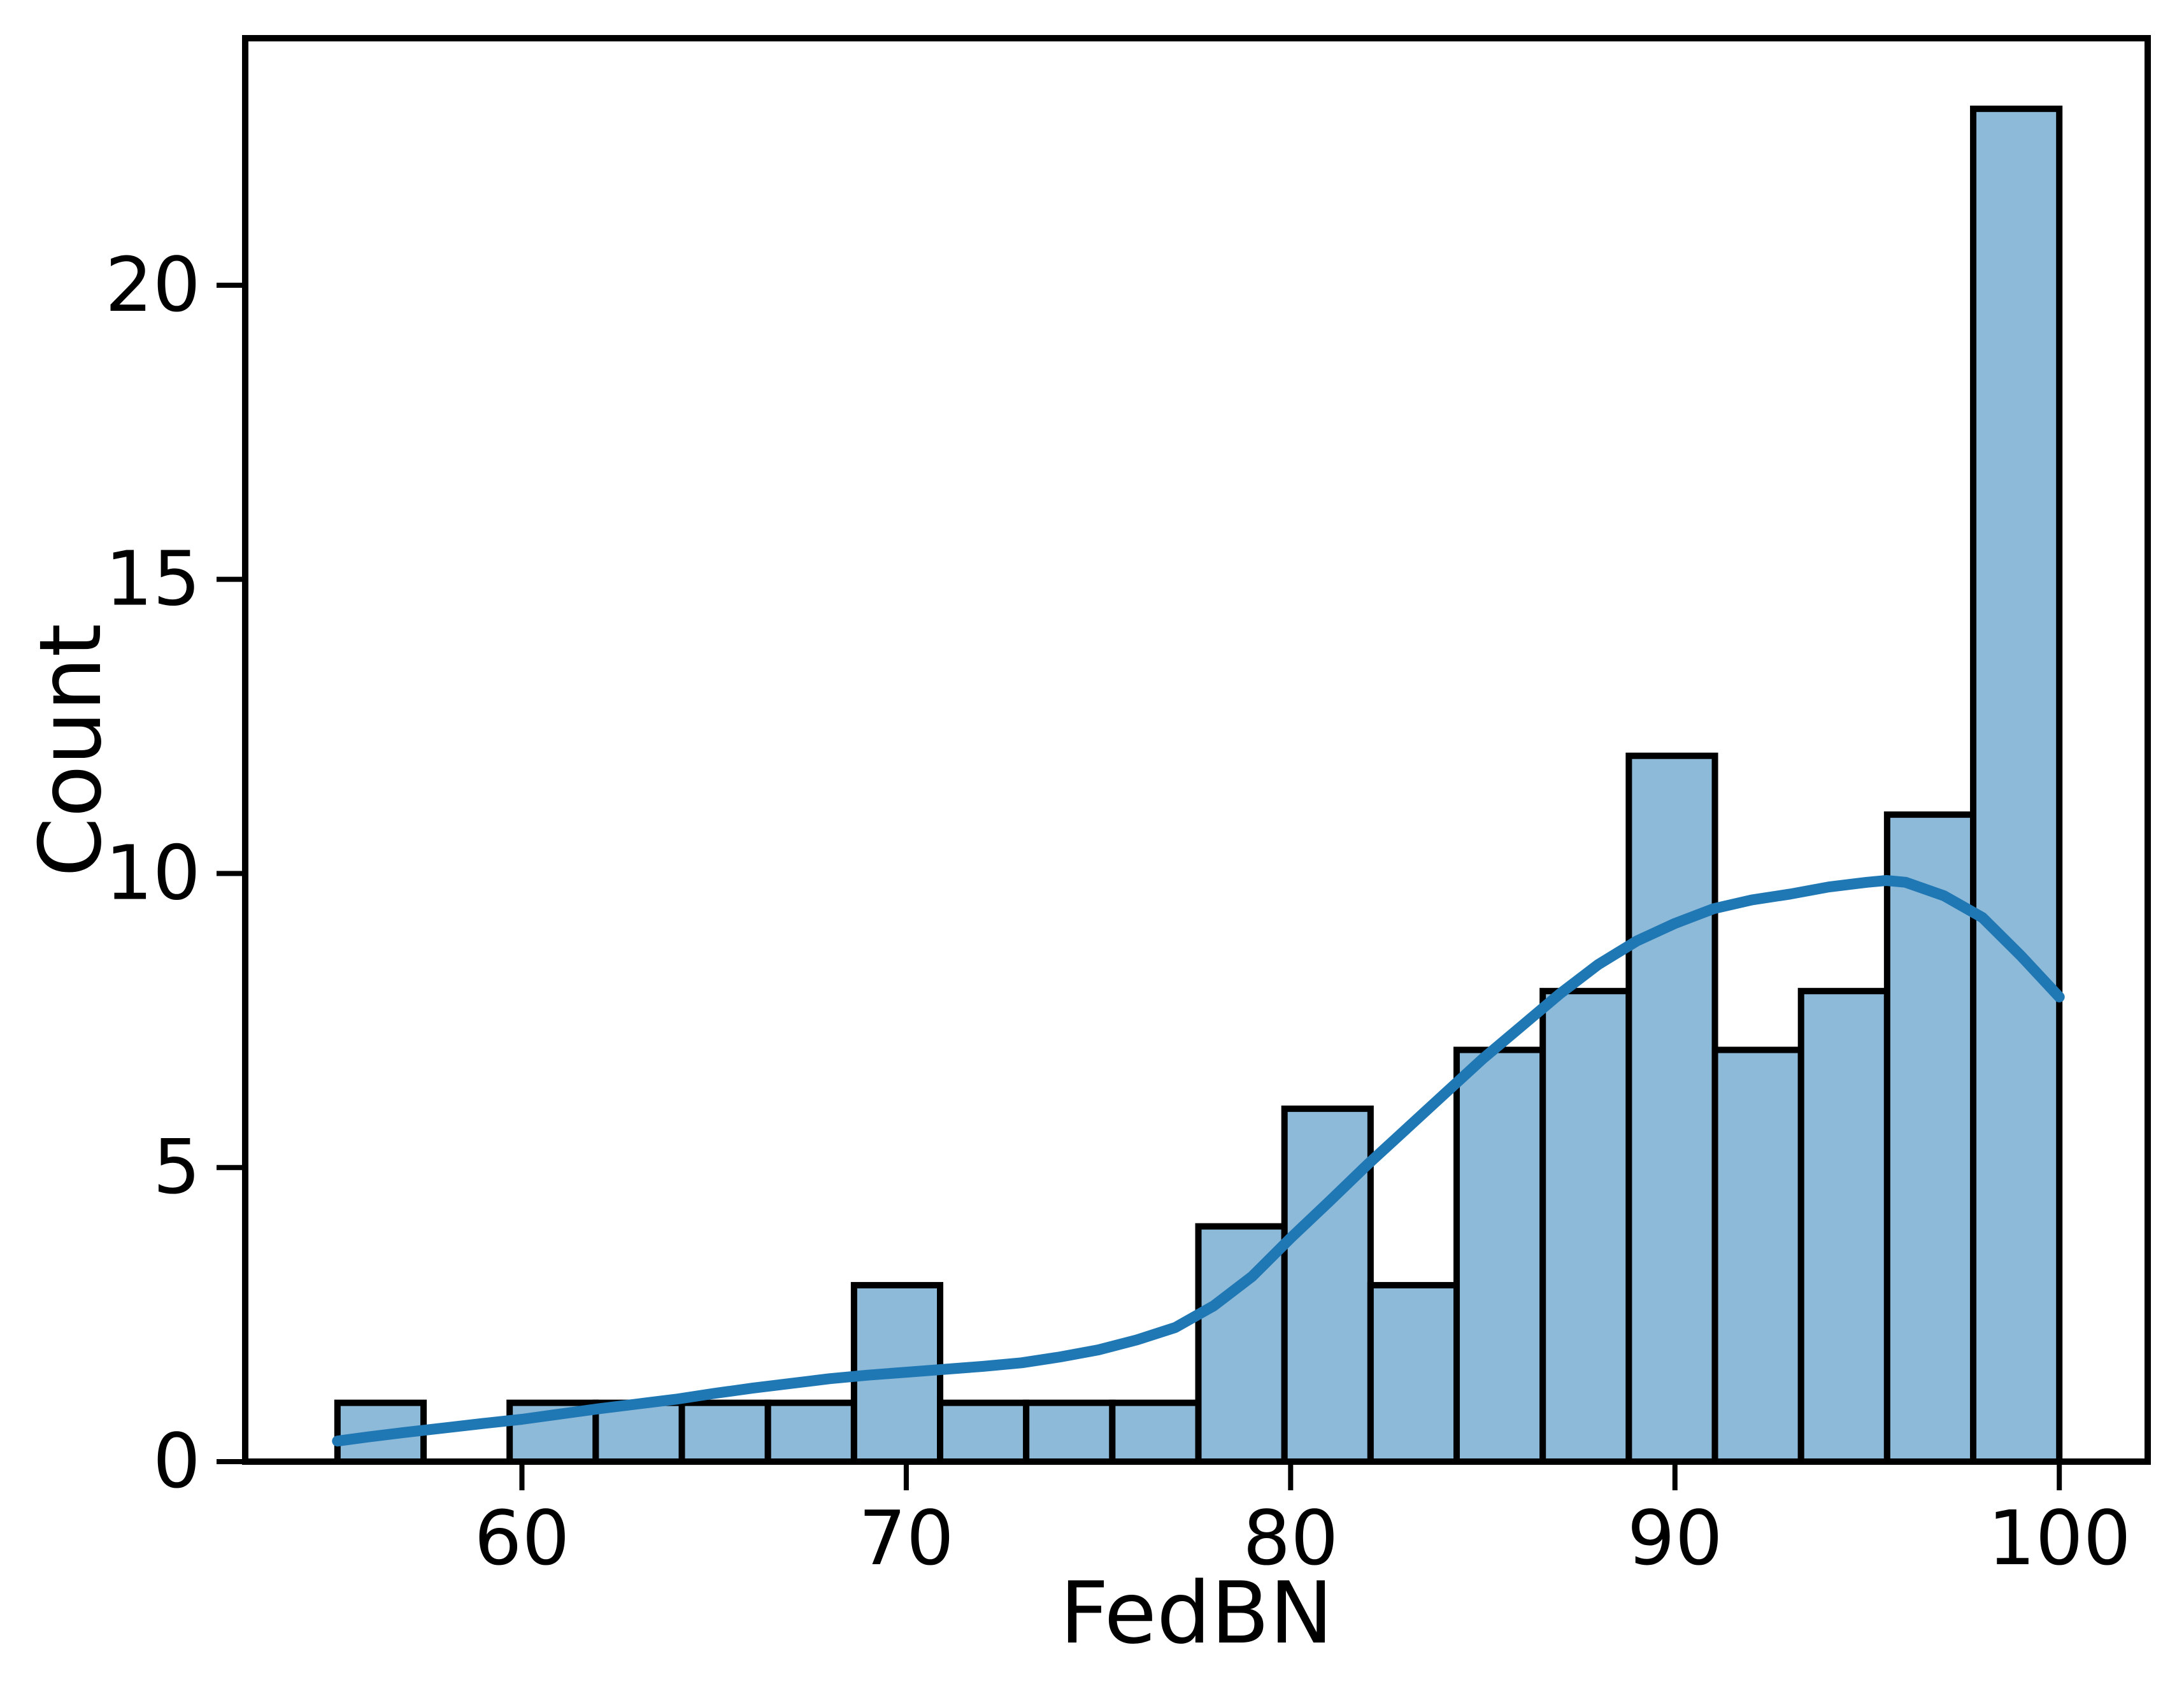  What do you see at coordinates (177, 1461) in the screenshot?
I see `y-tick-label: 0` at bounding box center [177, 1461].